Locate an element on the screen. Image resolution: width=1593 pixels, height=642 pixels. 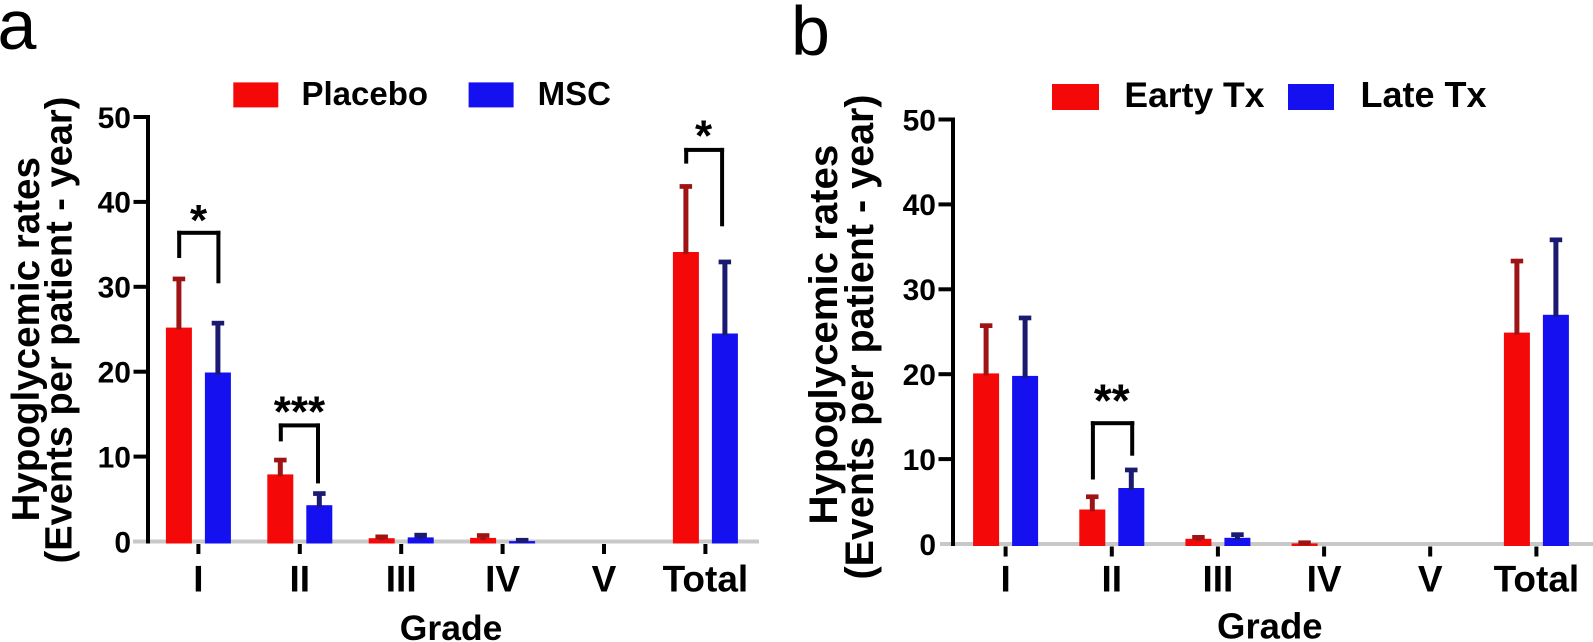
svg-text: b is located at coordinates (810, 35).